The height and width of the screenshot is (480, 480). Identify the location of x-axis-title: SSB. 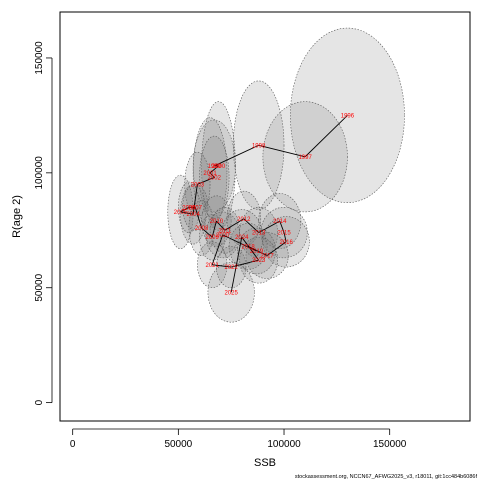
(265, 463).